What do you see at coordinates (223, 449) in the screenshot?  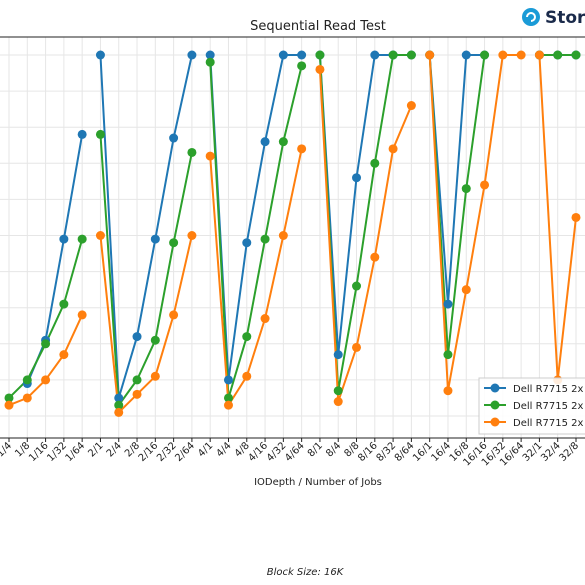 I see `x-tick-label: 4/4` at bounding box center [223, 449].